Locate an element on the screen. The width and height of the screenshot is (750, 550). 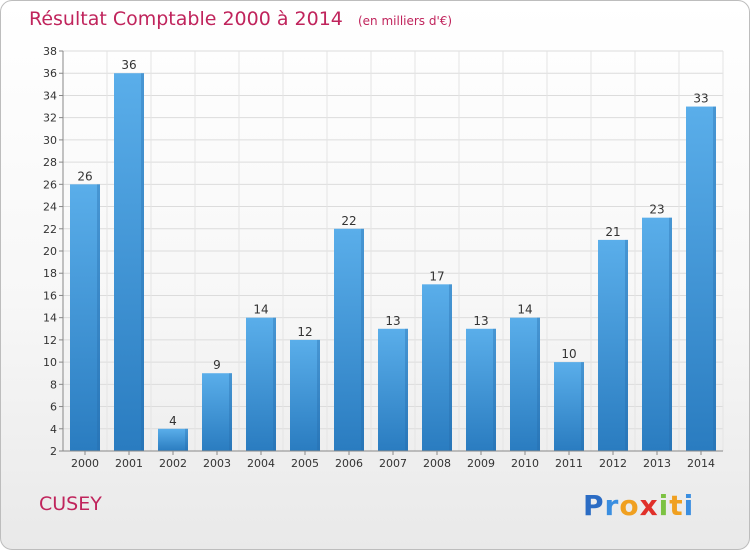
x-tick-label-2004: 2004 is located at coordinates (261, 463).